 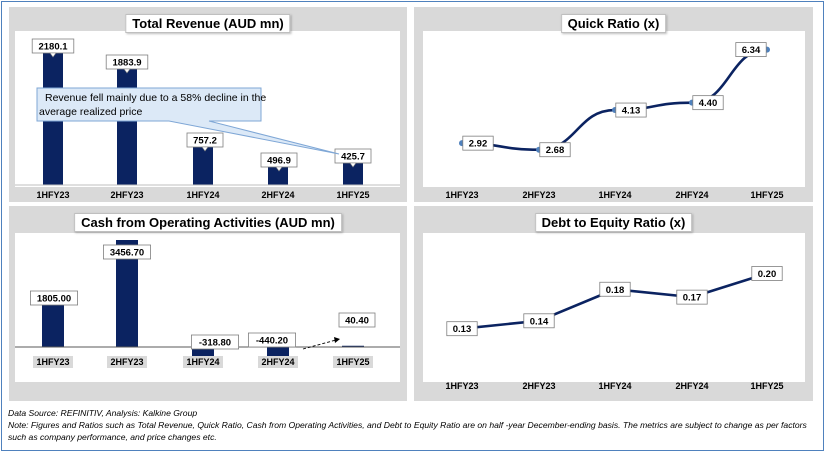 What do you see at coordinates (613, 23) in the screenshot?
I see `quick-ratio-chart-title: Quick Ratio (x)` at bounding box center [613, 23].